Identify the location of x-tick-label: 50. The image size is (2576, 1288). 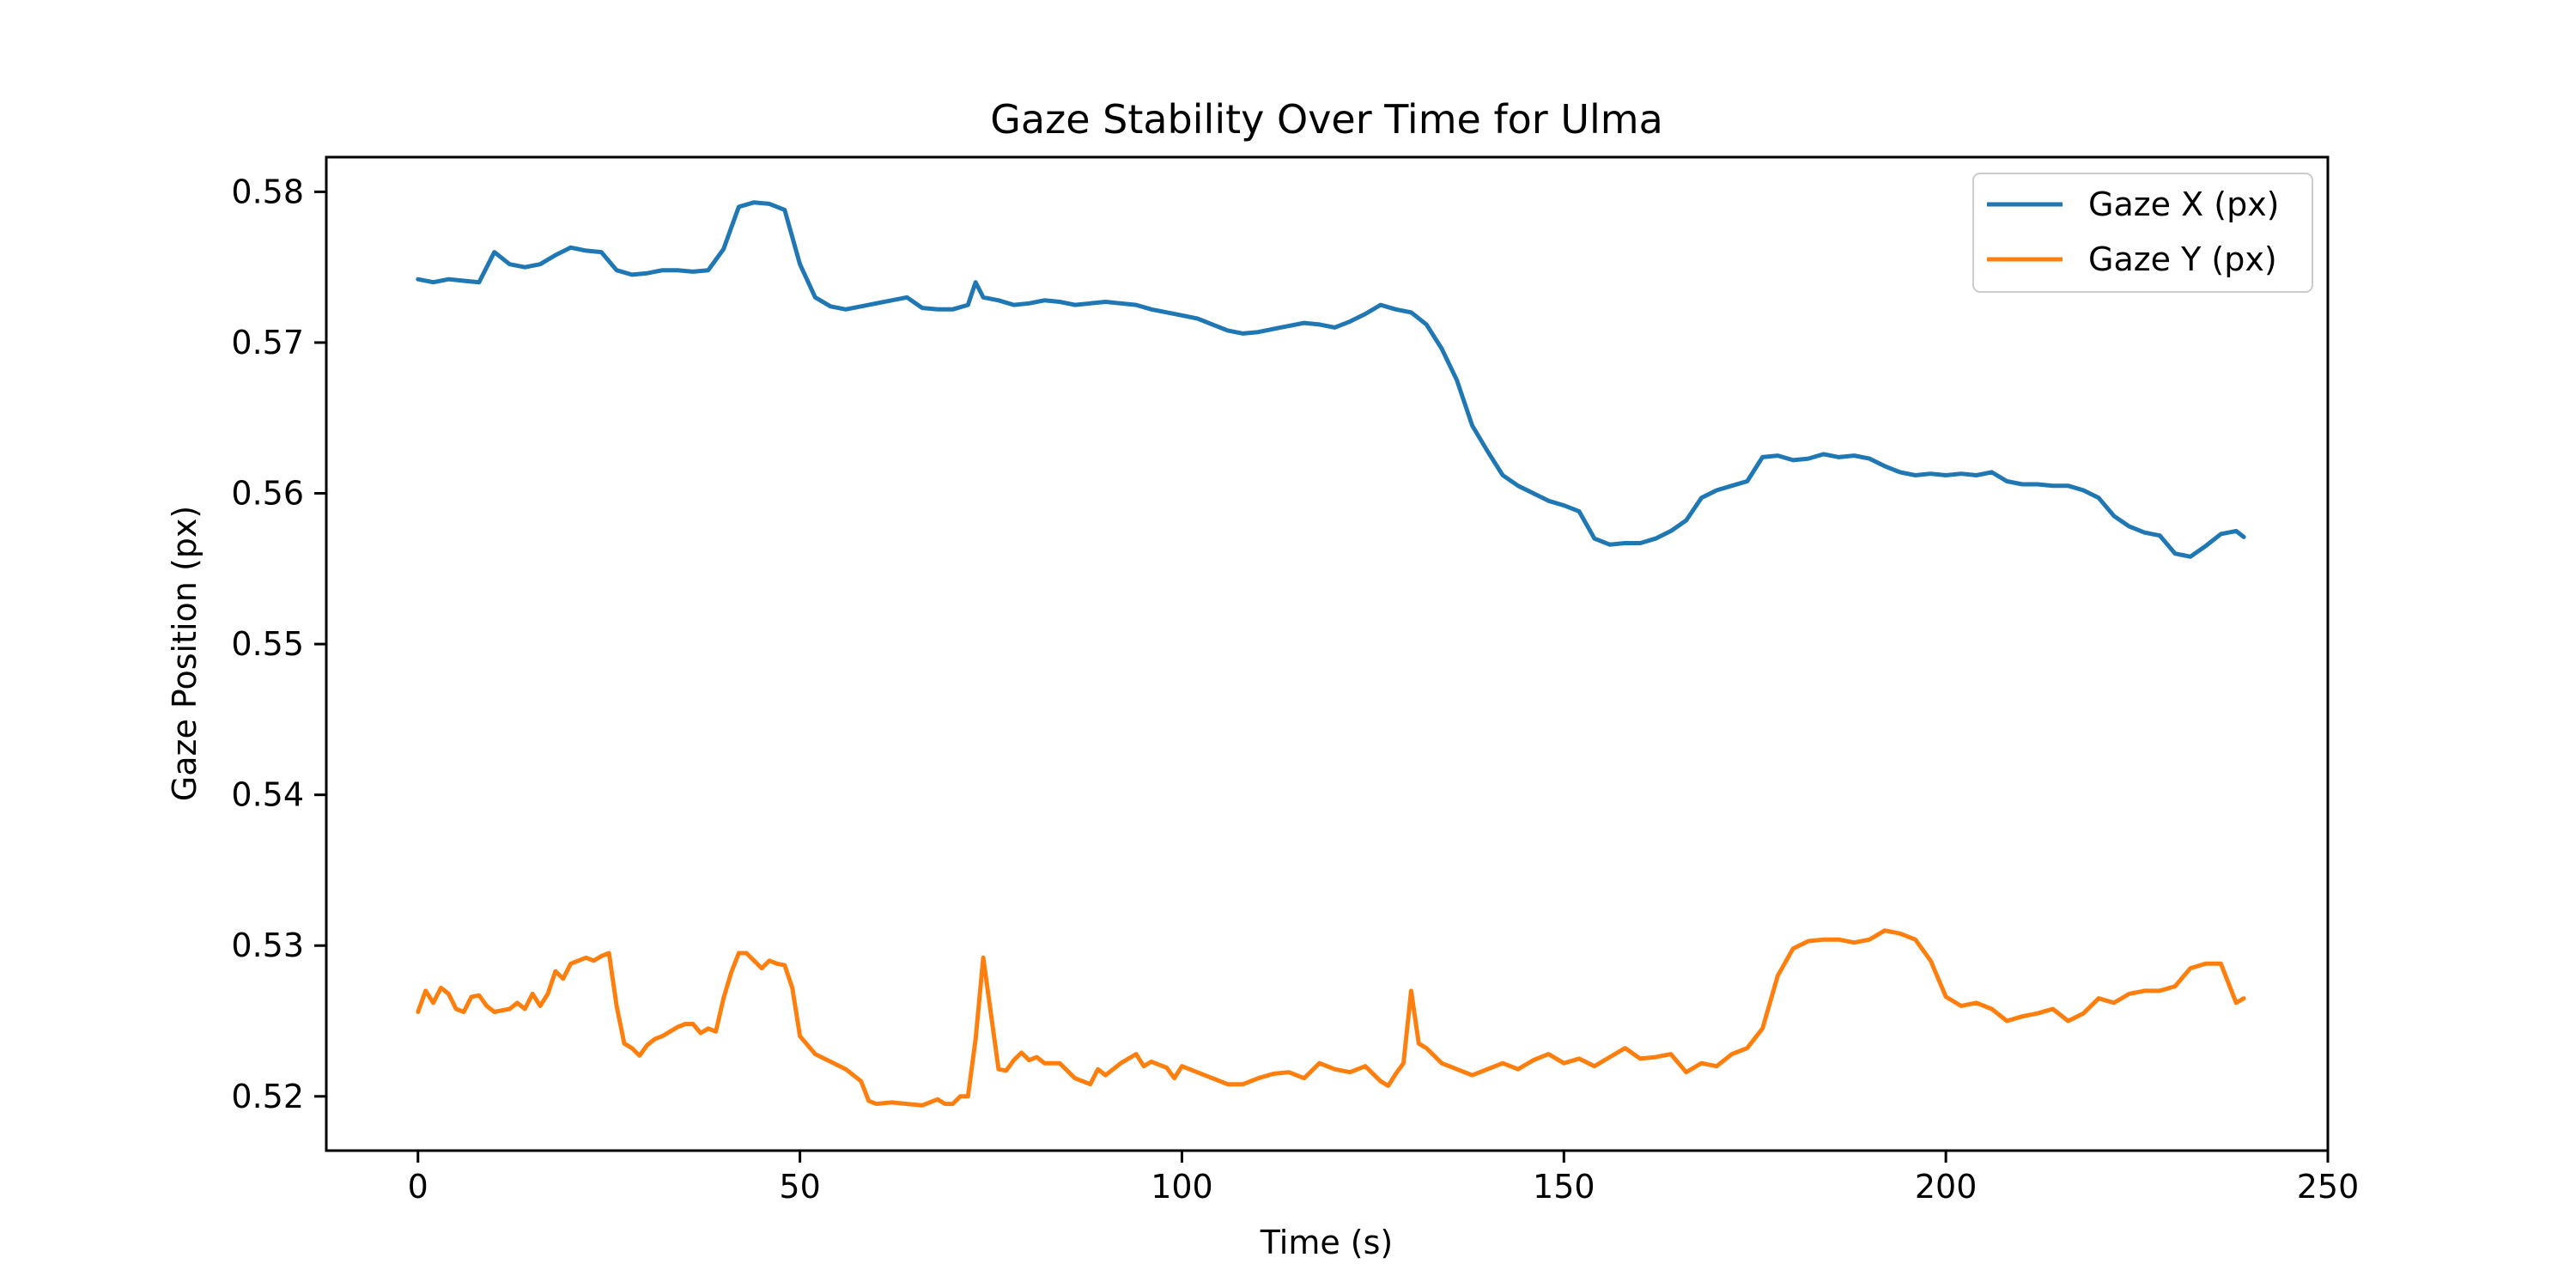
(799, 1187).